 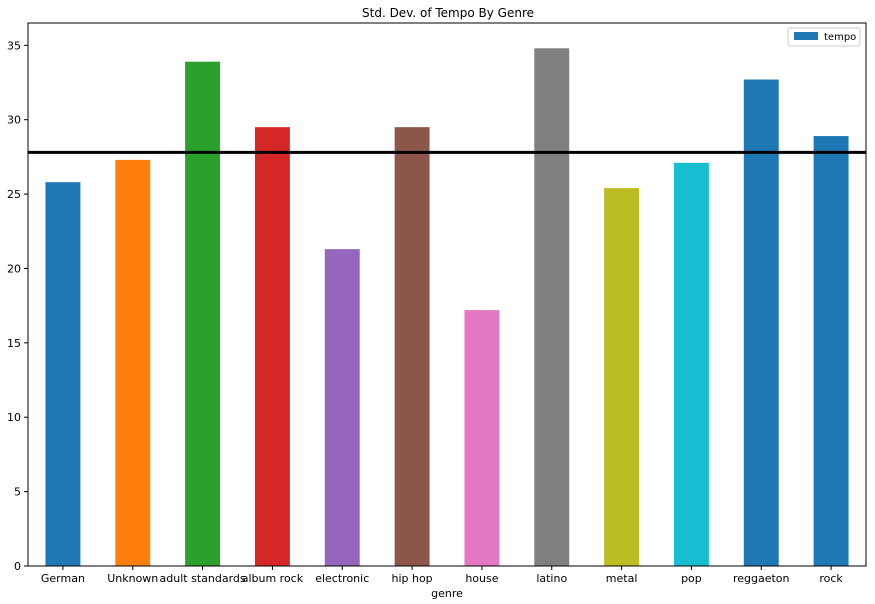 What do you see at coordinates (133, 362) in the screenshot?
I see `bar-unknown` at bounding box center [133, 362].